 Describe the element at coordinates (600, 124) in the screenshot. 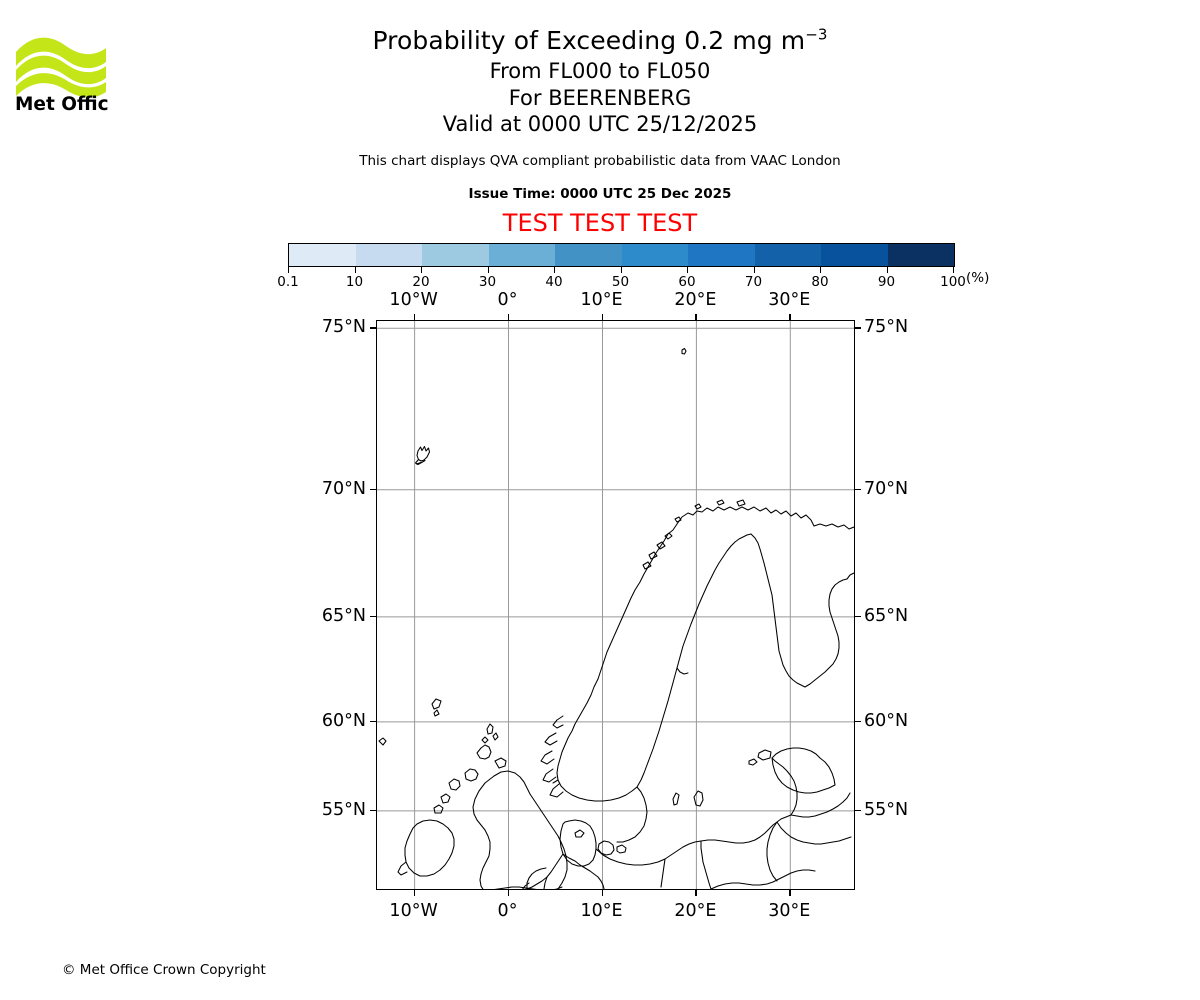

I see `valid-time-line: Valid at 0000 UTC 25/12/2025` at that location.